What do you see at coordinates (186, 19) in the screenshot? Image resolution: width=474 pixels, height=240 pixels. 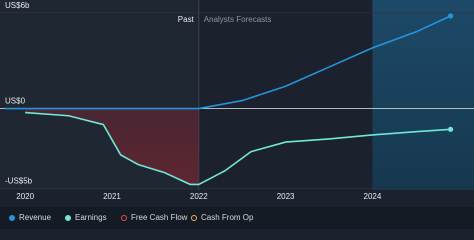 I see `past-label: Past` at bounding box center [186, 19].